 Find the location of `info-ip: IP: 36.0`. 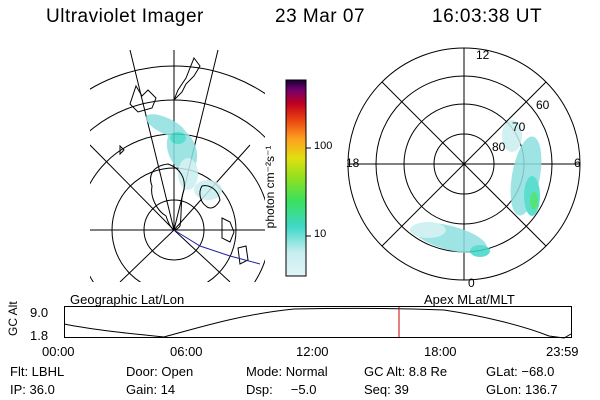

info-ip: IP: 36.0 is located at coordinates (32, 389).